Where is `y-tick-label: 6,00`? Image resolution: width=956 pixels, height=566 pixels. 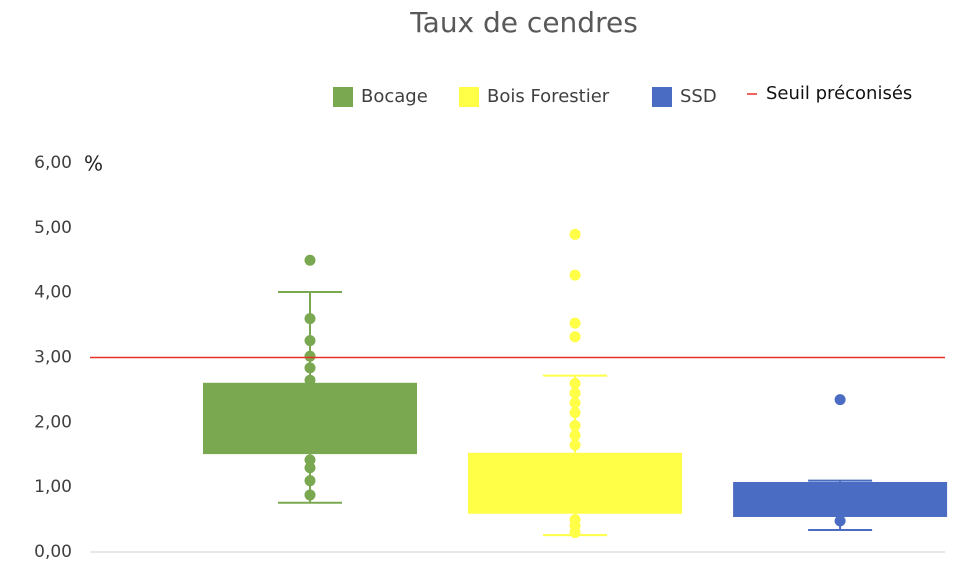 y-tick-label: 6,00 is located at coordinates (53, 163).